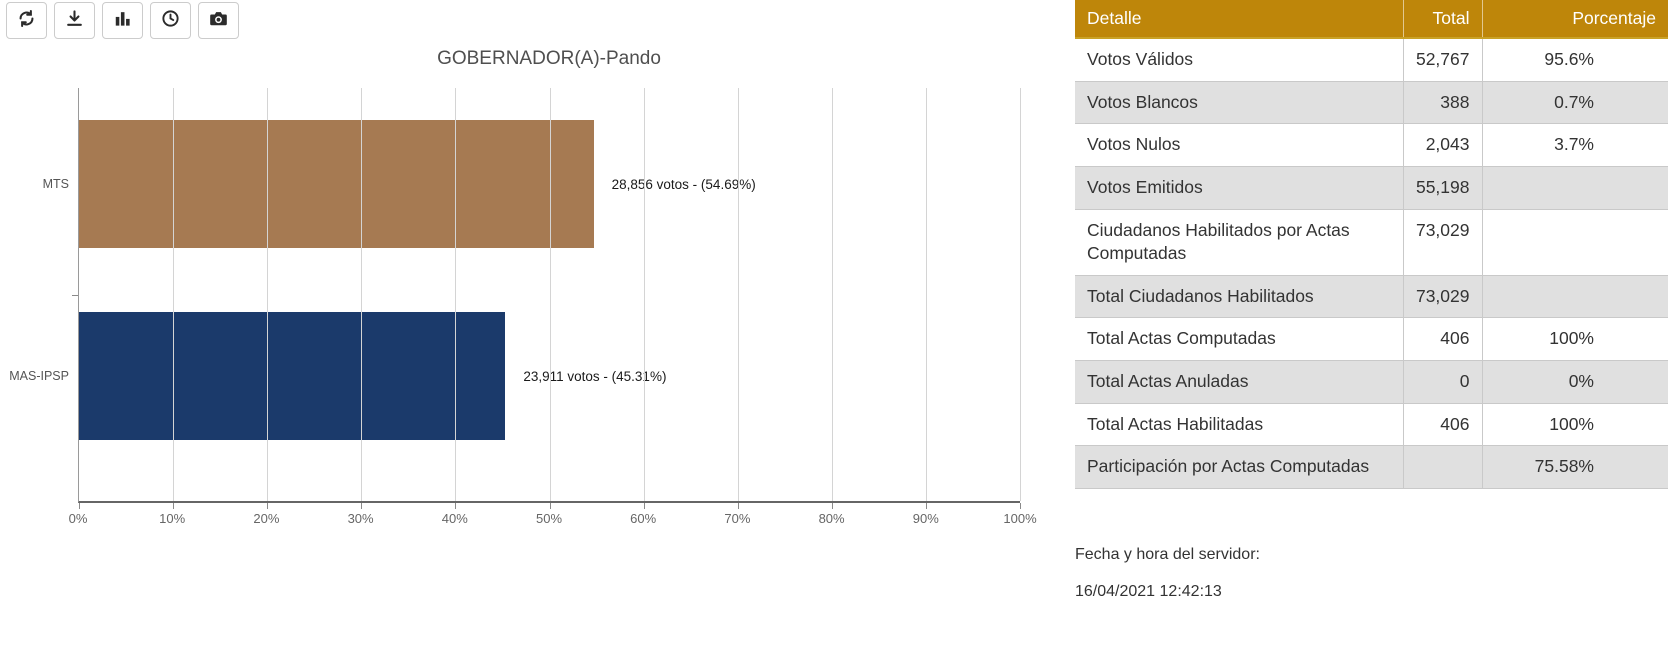 The width and height of the screenshot is (1668, 653). What do you see at coordinates (1442, 145) in the screenshot?
I see `row-total: 2,043` at bounding box center [1442, 145].